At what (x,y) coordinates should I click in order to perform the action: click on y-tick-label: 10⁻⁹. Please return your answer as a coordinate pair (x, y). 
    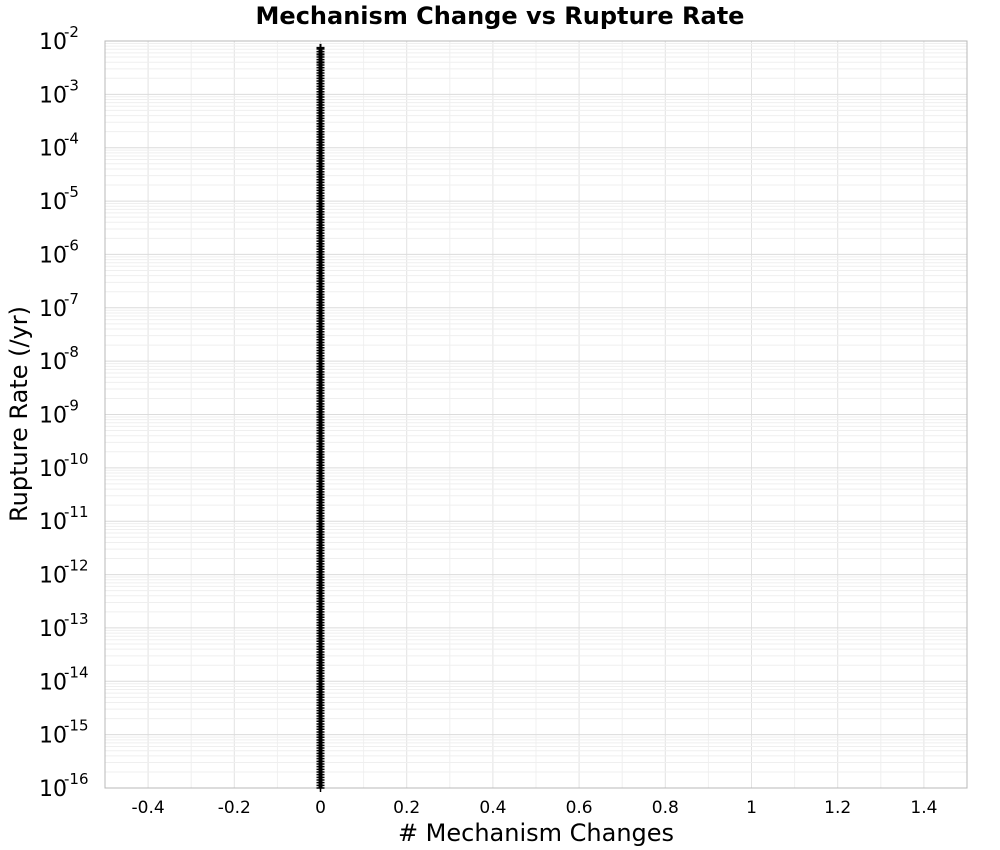
    Looking at the image, I should click on (59, 413).